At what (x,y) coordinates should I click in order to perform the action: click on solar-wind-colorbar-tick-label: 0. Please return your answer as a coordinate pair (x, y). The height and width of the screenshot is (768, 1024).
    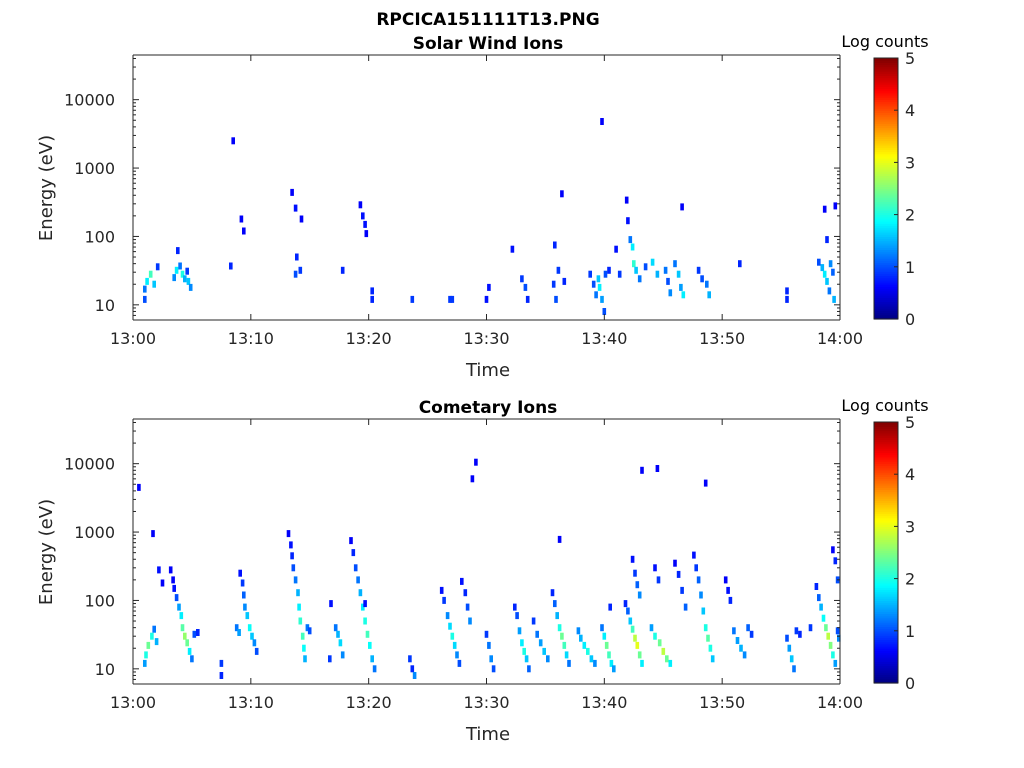
    Looking at the image, I should click on (910, 319).